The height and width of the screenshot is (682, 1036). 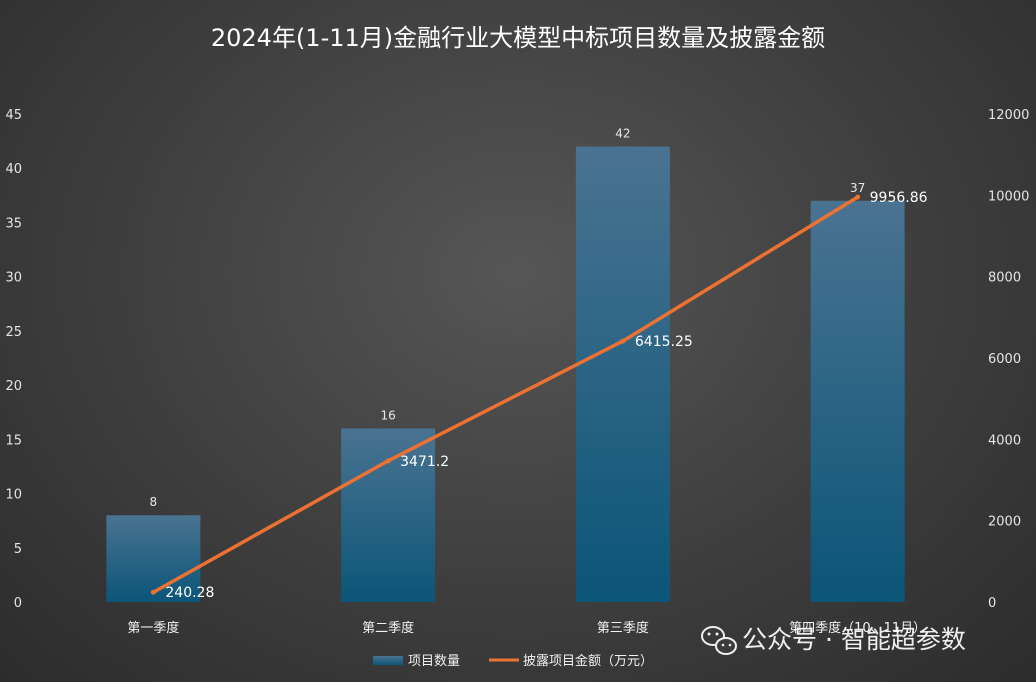 I want to click on line-value-label: 3471.2, so click(x=424, y=462).